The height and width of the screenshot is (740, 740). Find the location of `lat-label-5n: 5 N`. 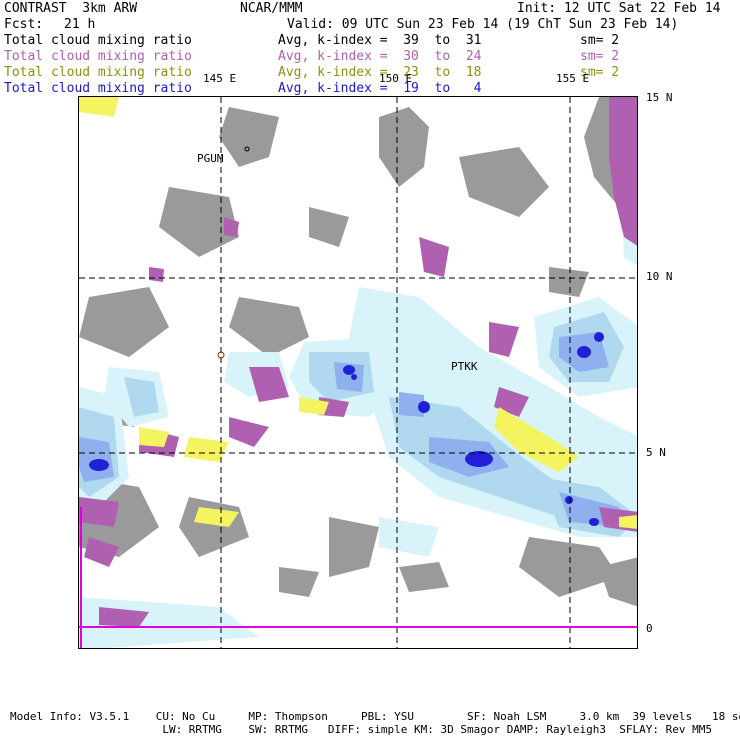

lat-label-5n: 5 N is located at coordinates (656, 452).